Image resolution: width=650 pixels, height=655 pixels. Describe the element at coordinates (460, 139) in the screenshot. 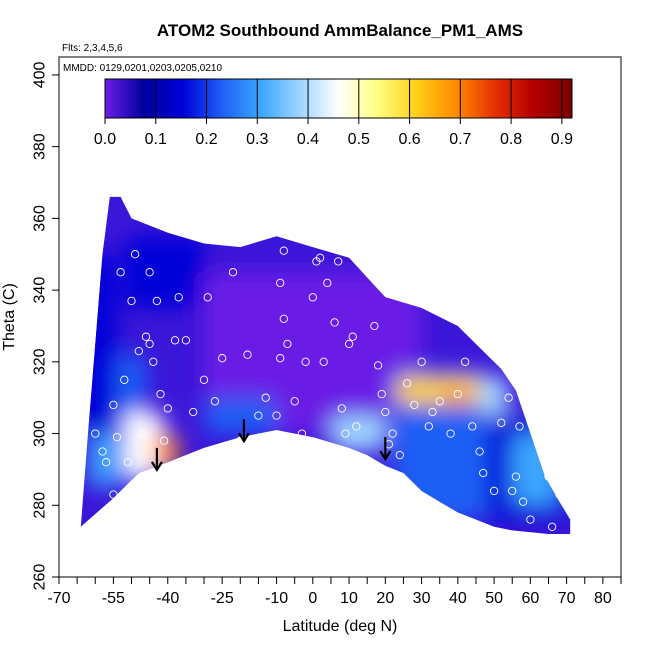

I see `colorbar-tick-label: 0.7` at that location.